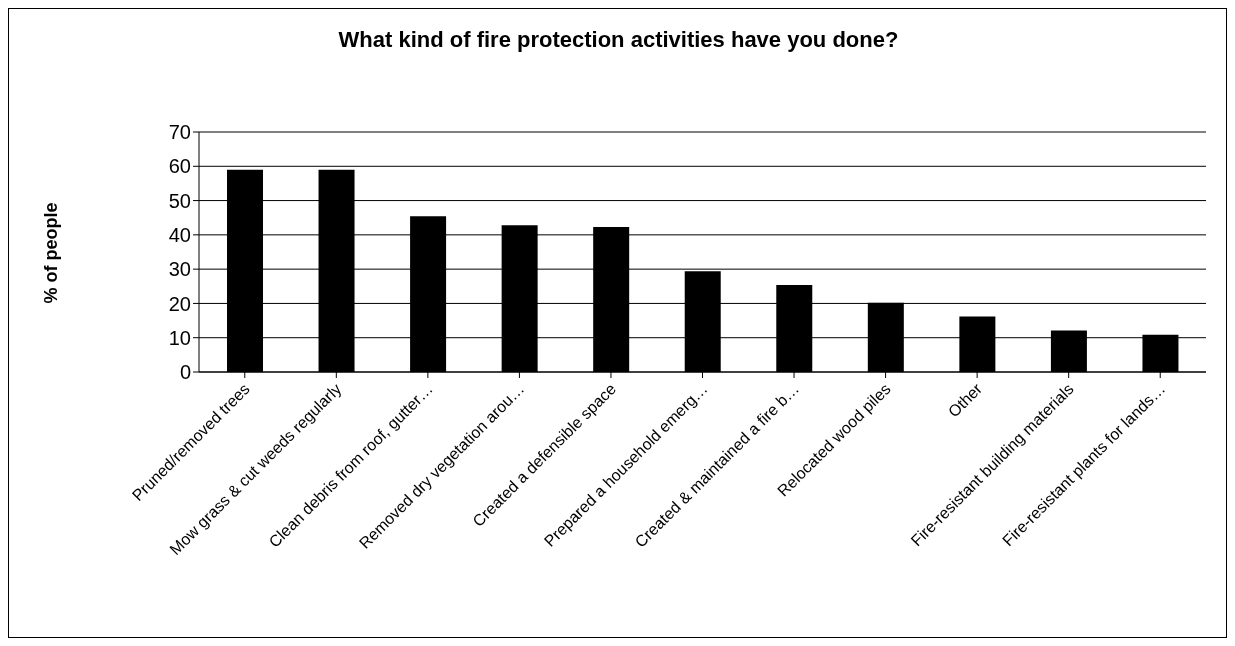 This screenshot has height=646, width=1235. What do you see at coordinates (179, 269) in the screenshot?
I see `y-tick-label: 30` at bounding box center [179, 269].